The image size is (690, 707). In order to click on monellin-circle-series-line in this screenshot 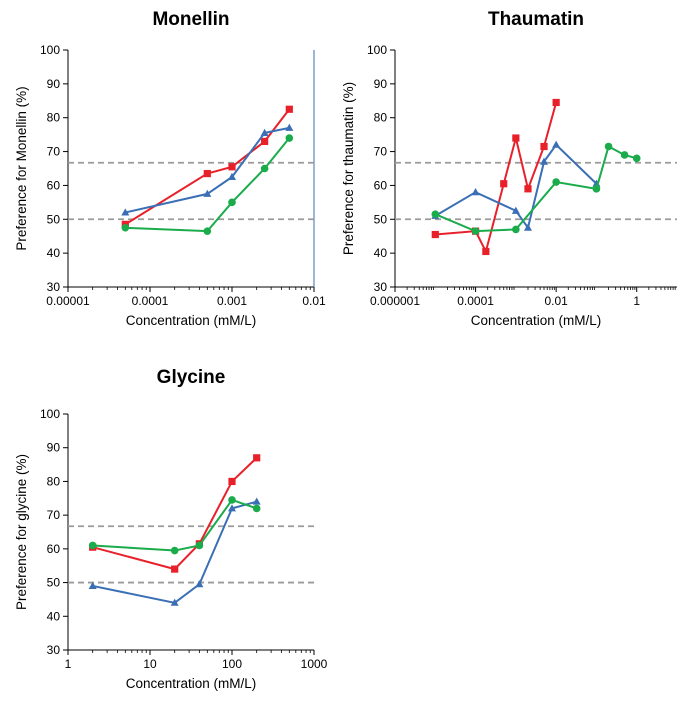, I will do `click(208, 185)`.